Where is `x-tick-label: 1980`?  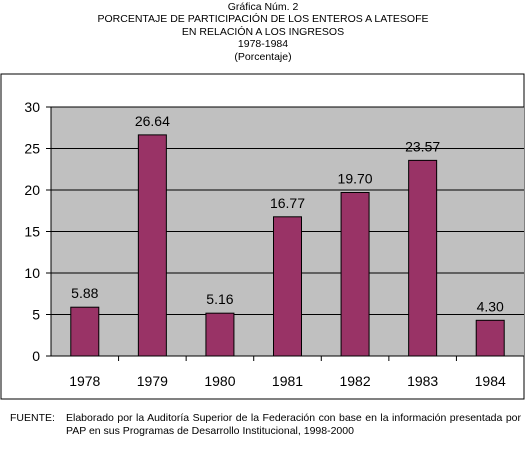 x-tick-label: 1980 is located at coordinates (219, 381).